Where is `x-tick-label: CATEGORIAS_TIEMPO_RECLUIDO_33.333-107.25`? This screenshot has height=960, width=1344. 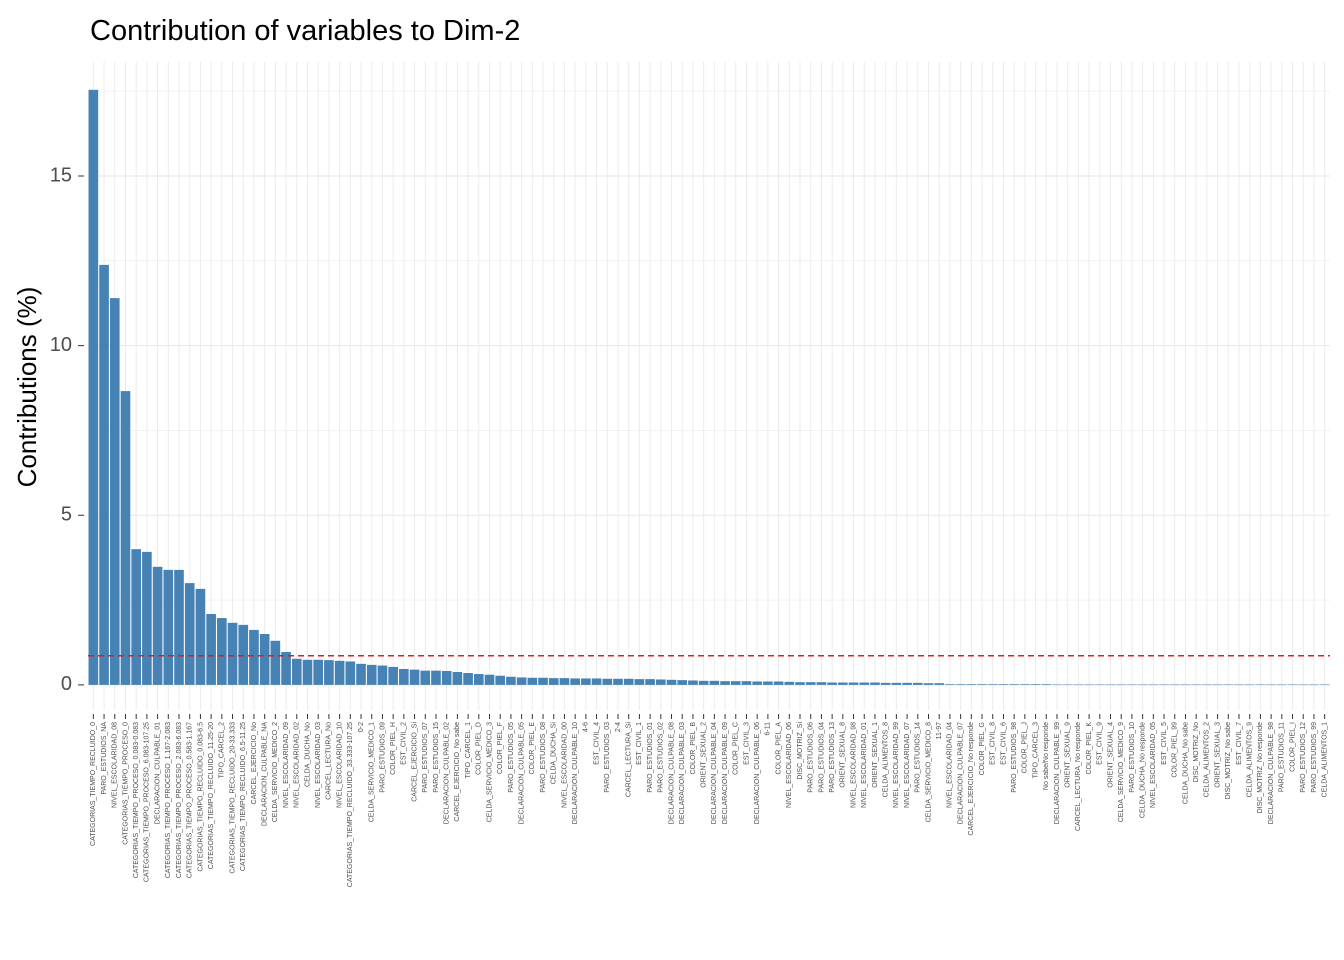 x-tick-label: CATEGORIAS_TIEMPO_RECLUIDO_33.333-107.25 is located at coordinates (350, 804).